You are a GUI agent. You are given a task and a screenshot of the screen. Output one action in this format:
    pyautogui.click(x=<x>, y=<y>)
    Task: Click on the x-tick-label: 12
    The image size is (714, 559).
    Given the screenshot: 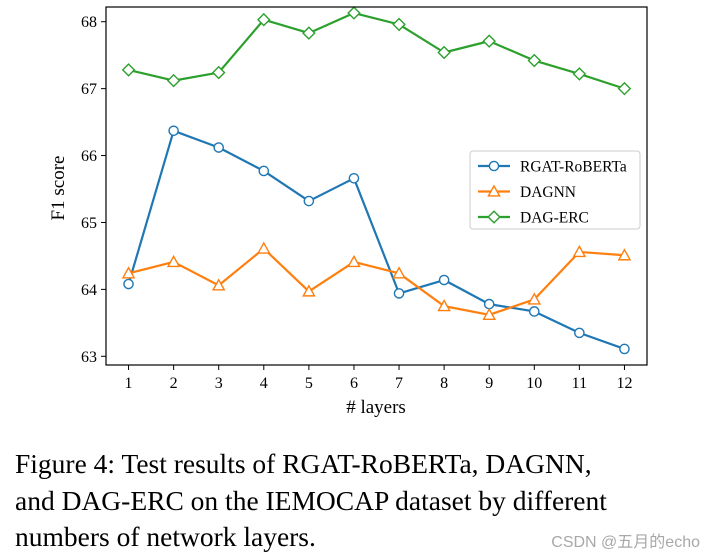 What is the action you would take?
    pyautogui.click(x=624, y=383)
    